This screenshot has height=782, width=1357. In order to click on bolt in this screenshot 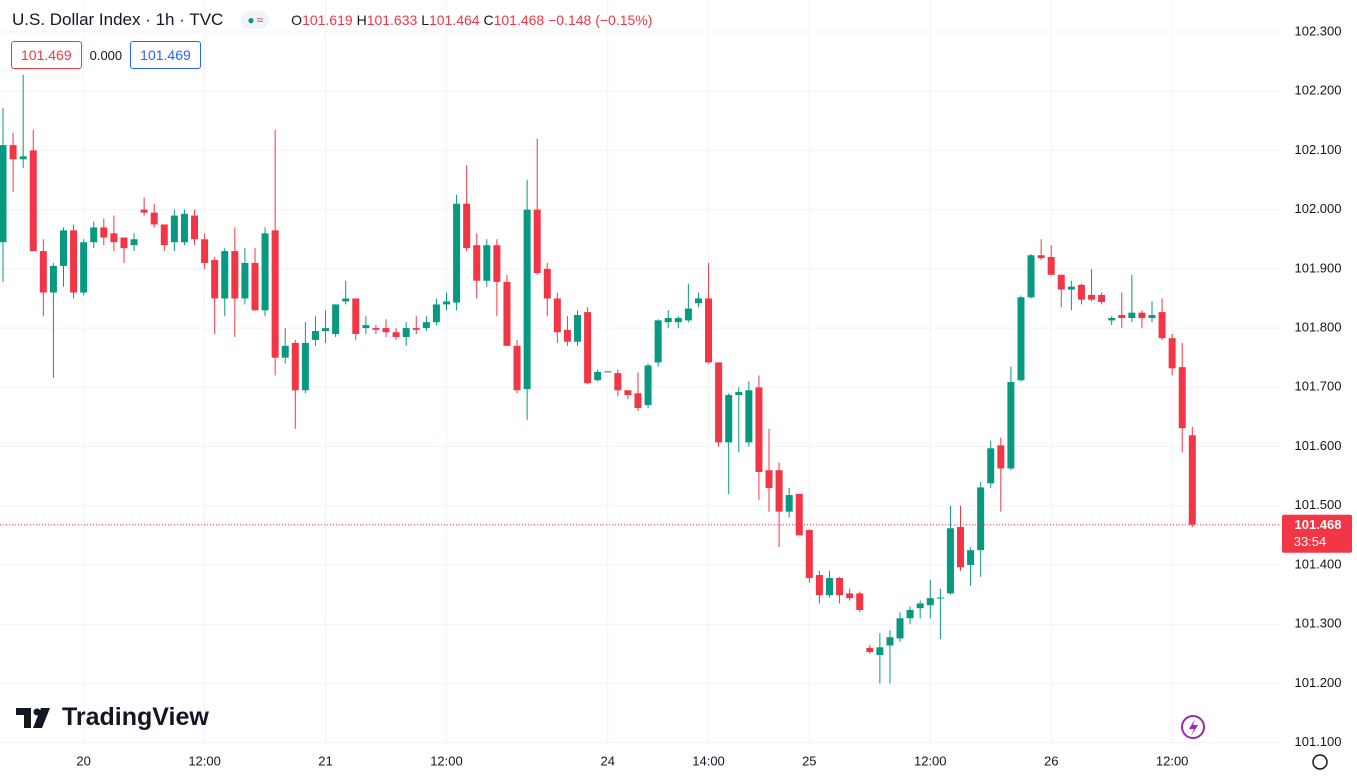, I will do `click(1193, 727)`.